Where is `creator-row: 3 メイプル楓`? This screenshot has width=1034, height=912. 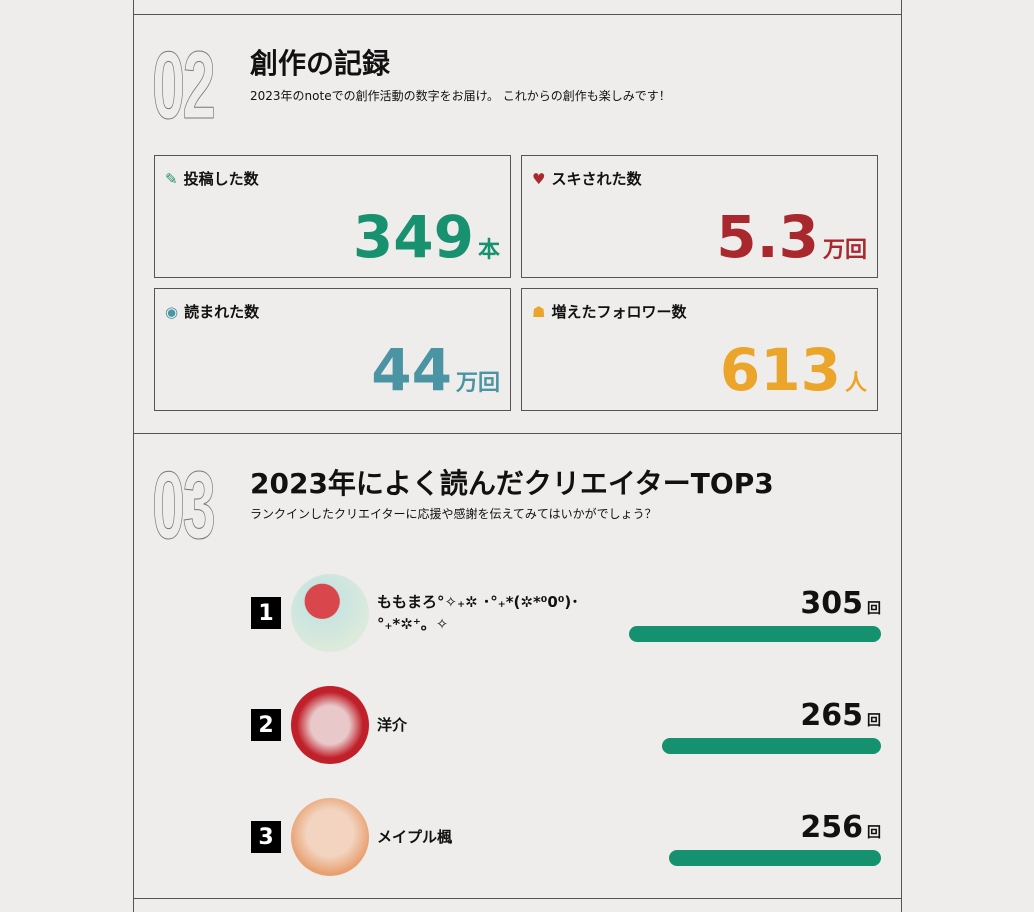 creator-row: 3 メイプル楓 is located at coordinates (424, 837).